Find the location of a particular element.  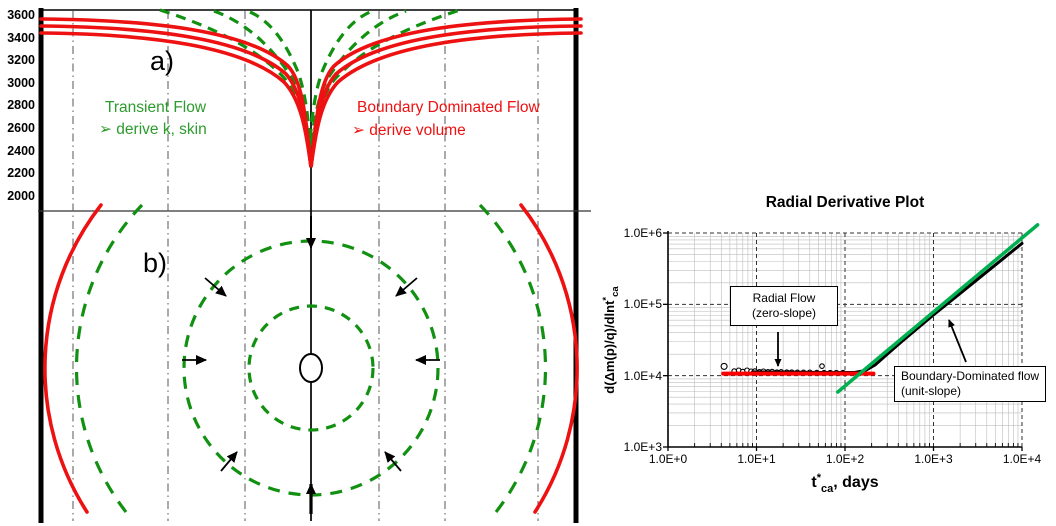

chart-title: Radial Derivative Plot is located at coordinates (845, 202).